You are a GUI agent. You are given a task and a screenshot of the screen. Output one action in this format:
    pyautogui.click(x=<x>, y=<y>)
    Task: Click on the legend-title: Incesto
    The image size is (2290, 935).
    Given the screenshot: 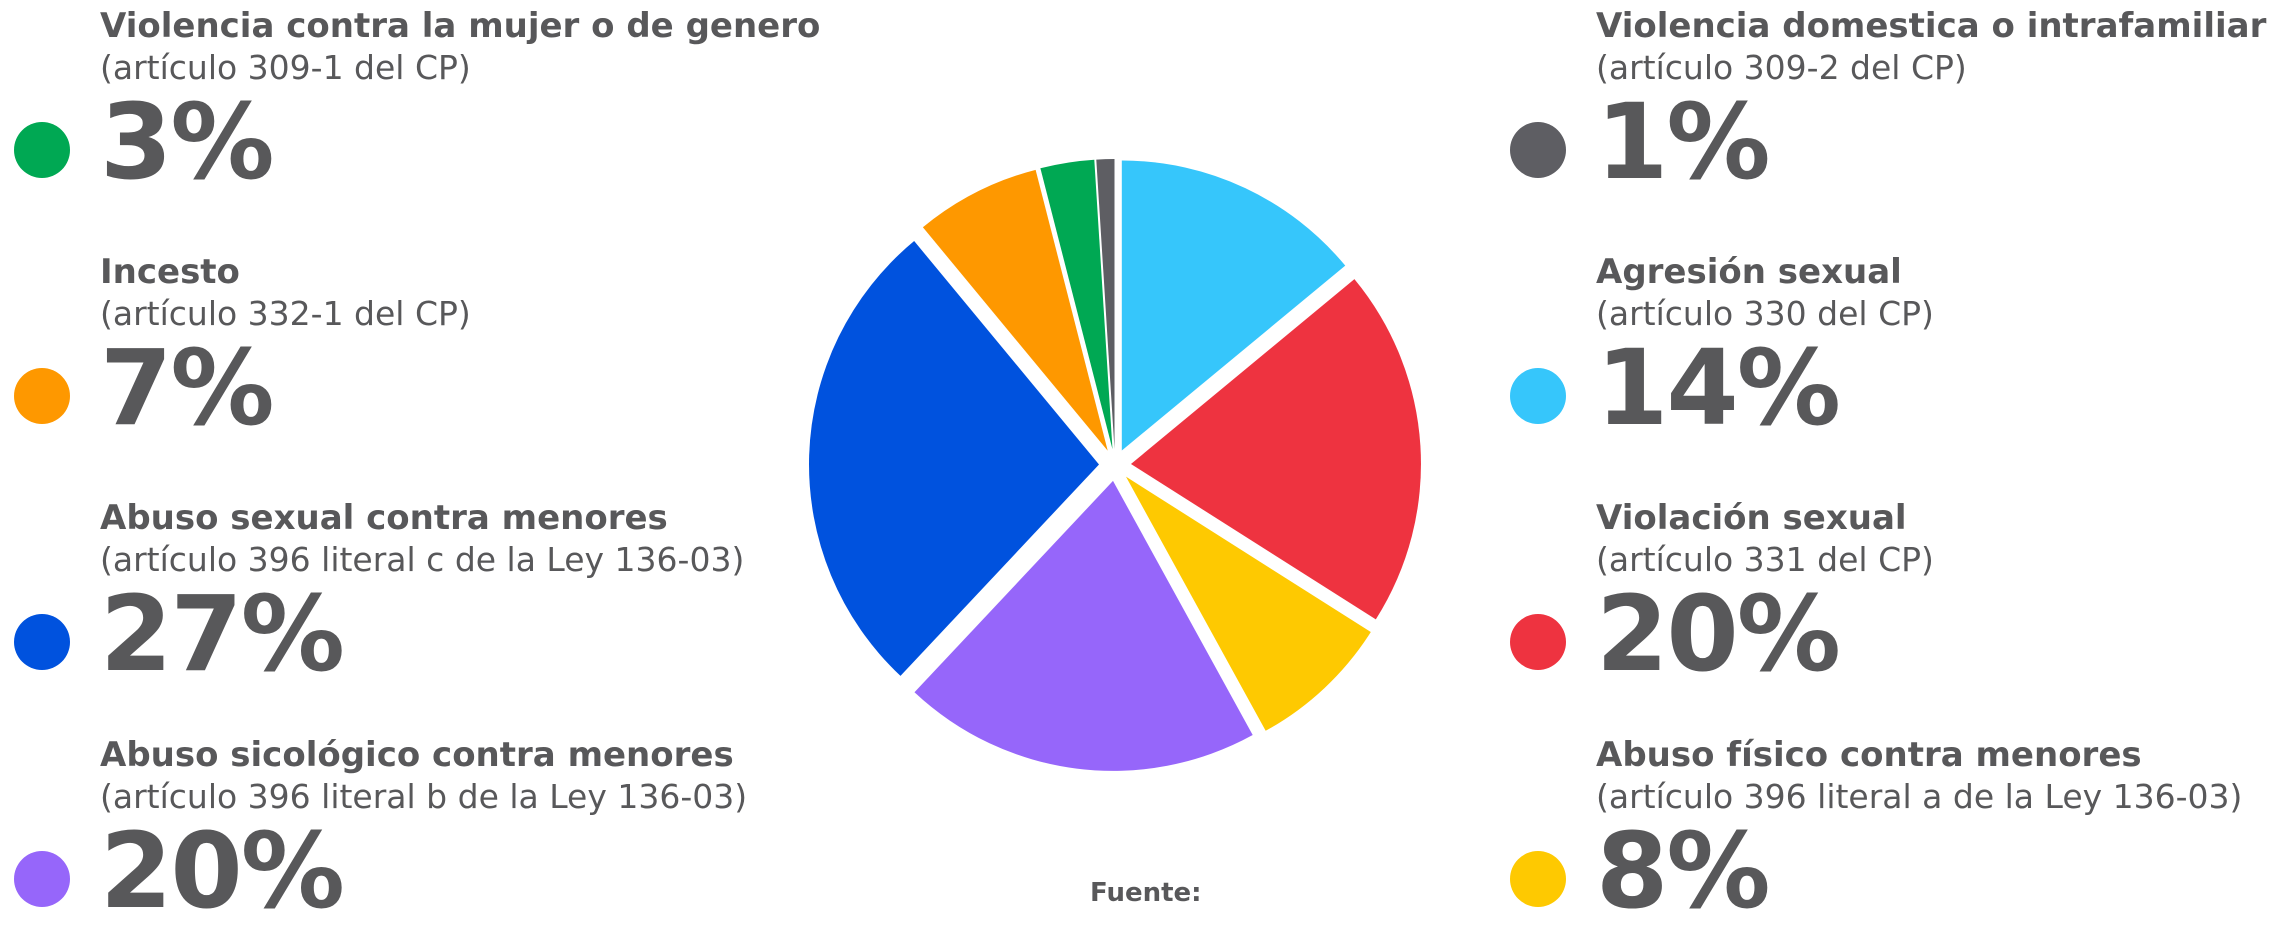 What is the action you would take?
    pyautogui.click(x=170, y=272)
    